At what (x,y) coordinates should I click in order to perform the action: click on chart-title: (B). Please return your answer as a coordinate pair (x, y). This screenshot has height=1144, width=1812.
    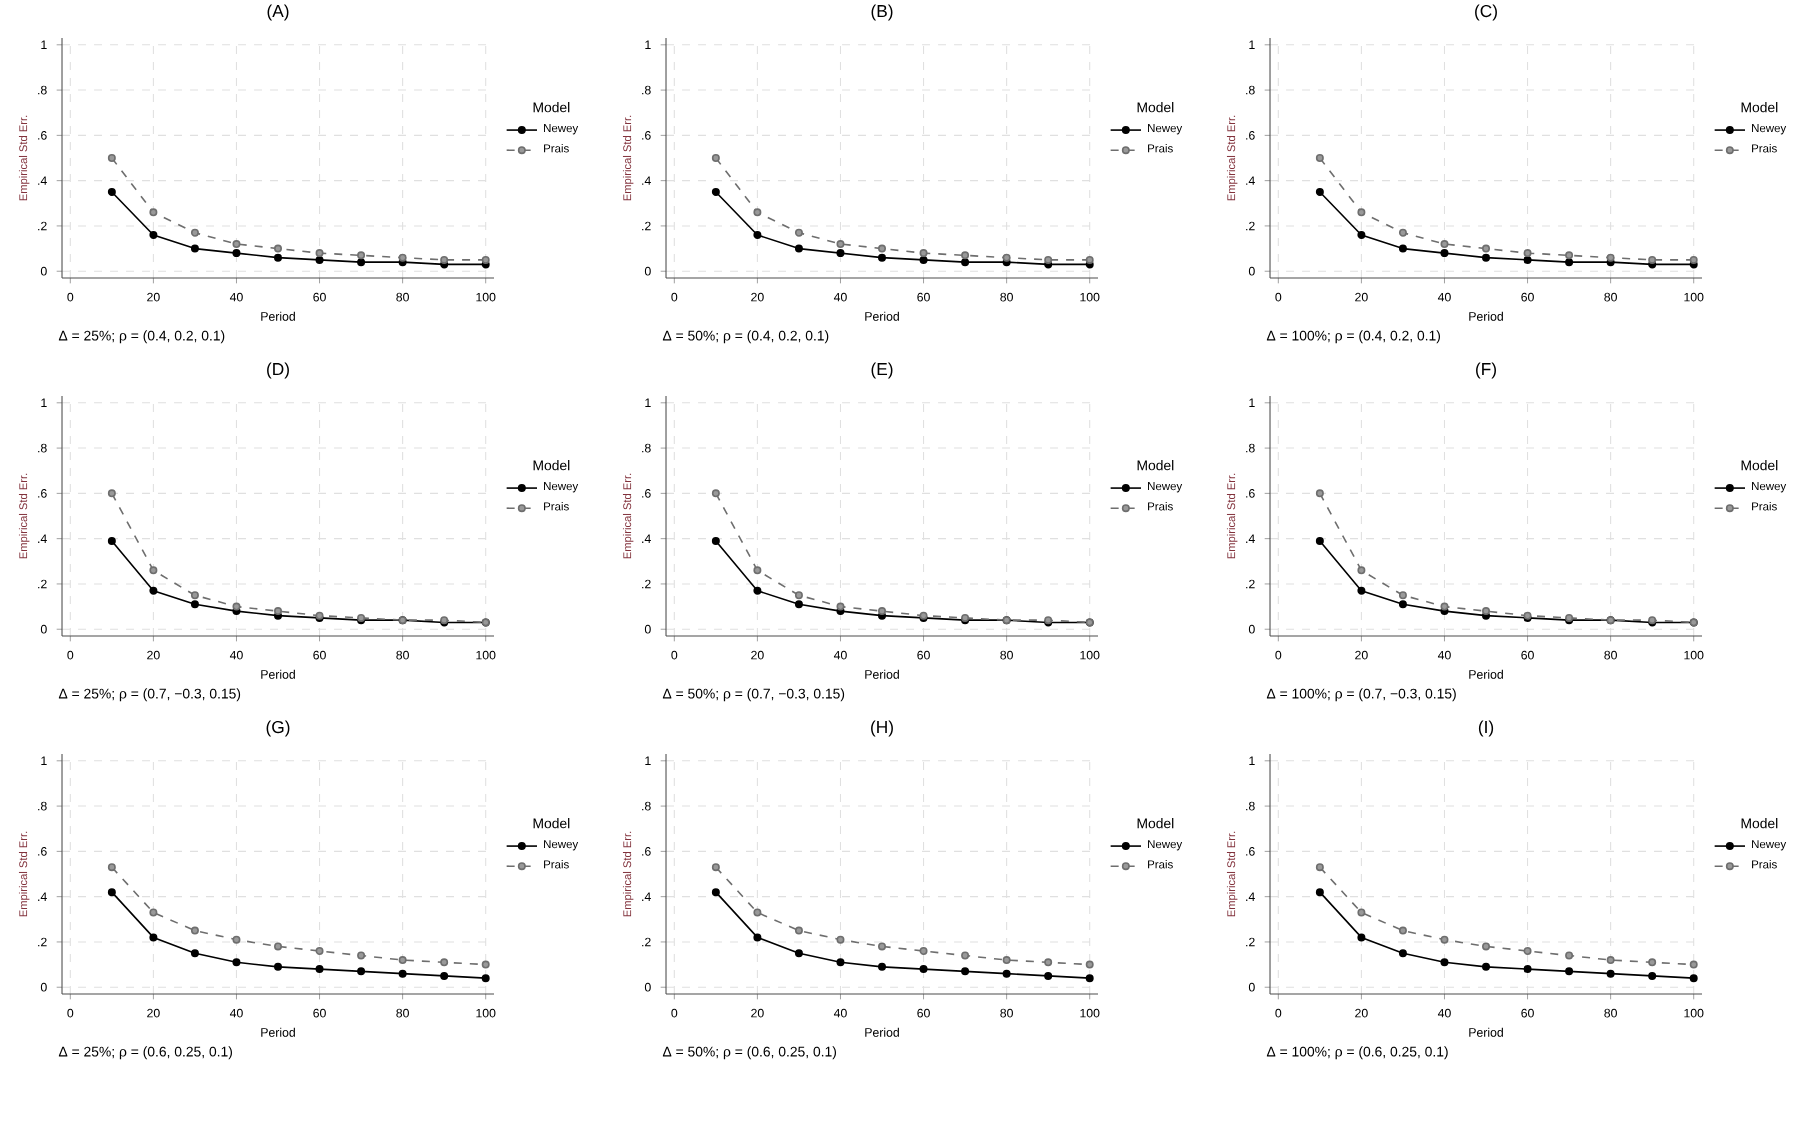
    Looking at the image, I should click on (882, 12).